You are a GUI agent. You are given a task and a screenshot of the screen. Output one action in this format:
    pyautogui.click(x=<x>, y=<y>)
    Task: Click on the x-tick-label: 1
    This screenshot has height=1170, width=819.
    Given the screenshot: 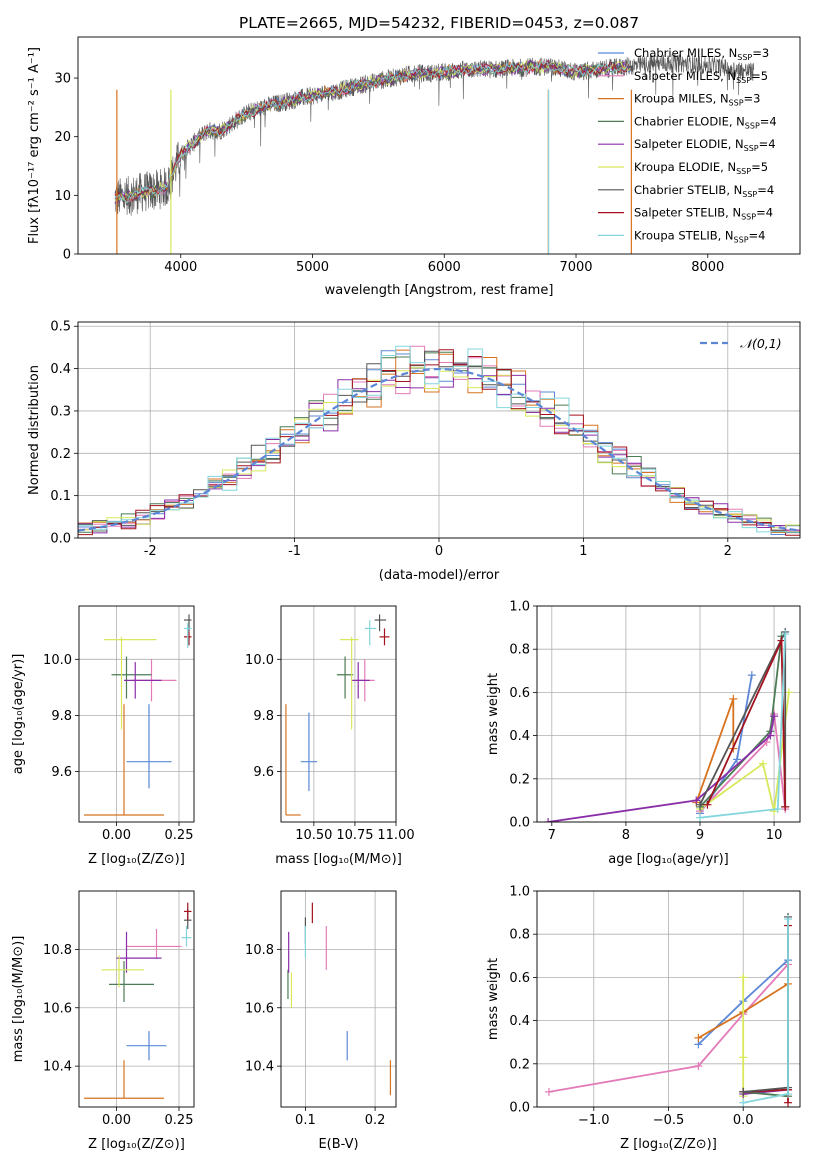 What is the action you would take?
    pyautogui.click(x=583, y=551)
    